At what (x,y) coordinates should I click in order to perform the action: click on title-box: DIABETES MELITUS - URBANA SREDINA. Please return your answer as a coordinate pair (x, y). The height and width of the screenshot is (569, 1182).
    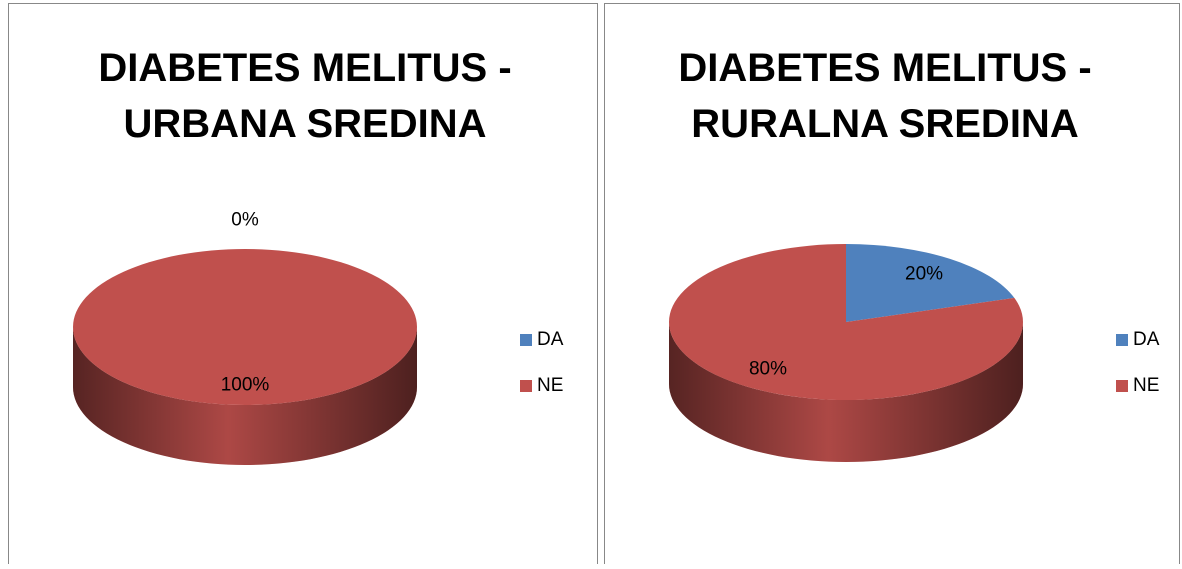
    Looking at the image, I should click on (305, 96).